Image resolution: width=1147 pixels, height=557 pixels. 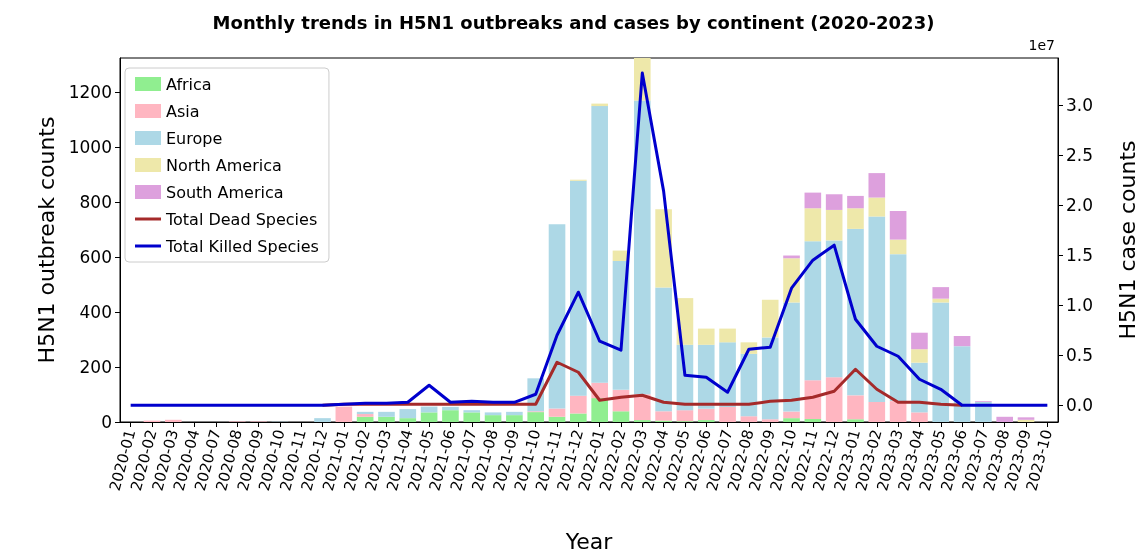 I want to click on chart-title: Monthly trends in H5N1 outbreaks and cases by continent (2020-2023), so click(x=573, y=22).